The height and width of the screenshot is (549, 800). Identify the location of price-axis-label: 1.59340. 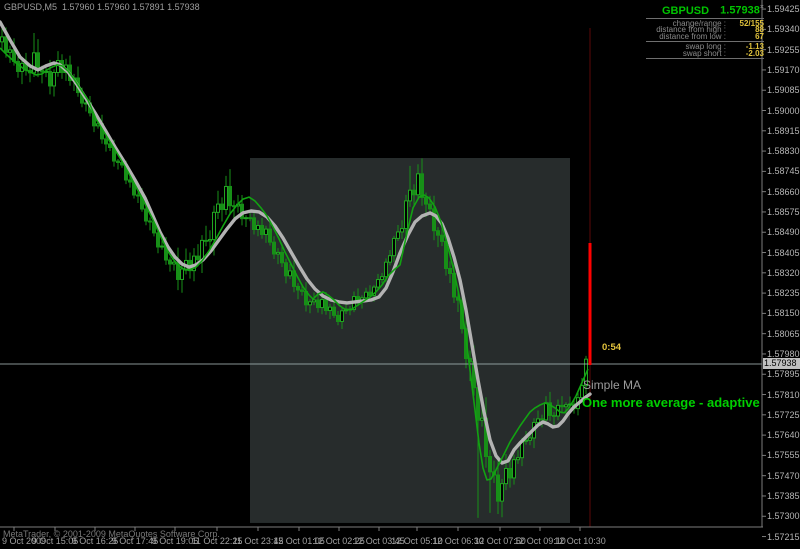
(783, 29).